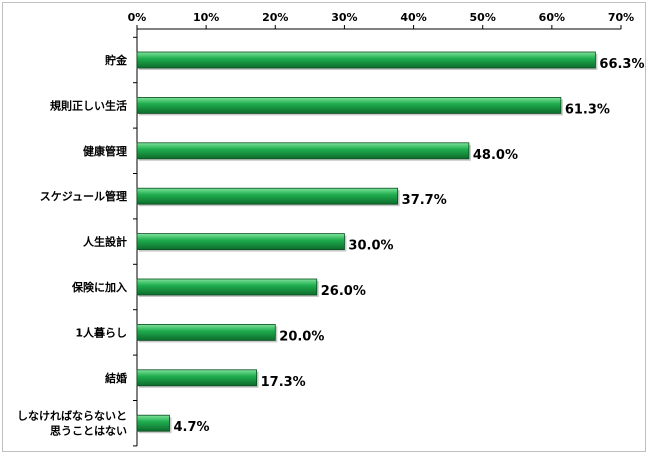 The image size is (650, 457). I want to click on data-label: 17.3%, so click(283, 382).